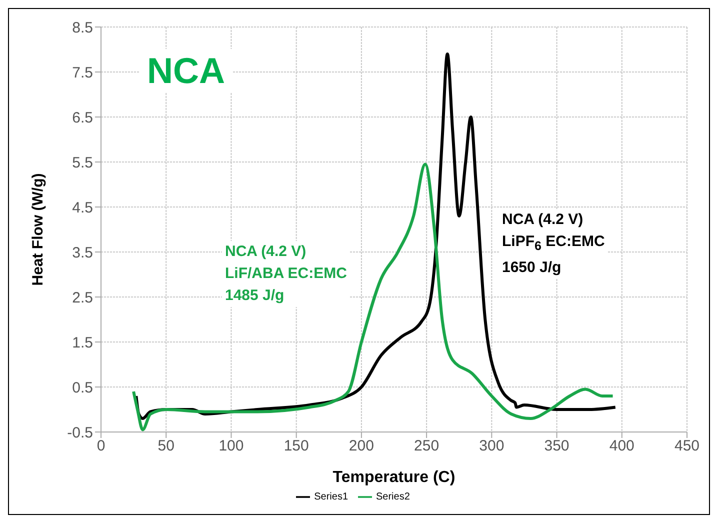  I want to click on x-tick-label: 450, so click(687, 446).